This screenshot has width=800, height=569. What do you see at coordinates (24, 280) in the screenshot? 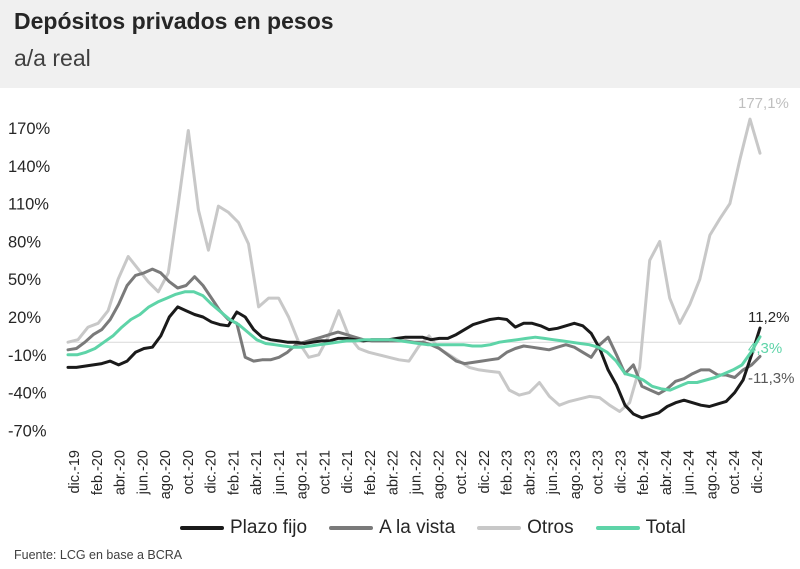
I see `y-tick-label: 50%` at bounding box center [24, 280].